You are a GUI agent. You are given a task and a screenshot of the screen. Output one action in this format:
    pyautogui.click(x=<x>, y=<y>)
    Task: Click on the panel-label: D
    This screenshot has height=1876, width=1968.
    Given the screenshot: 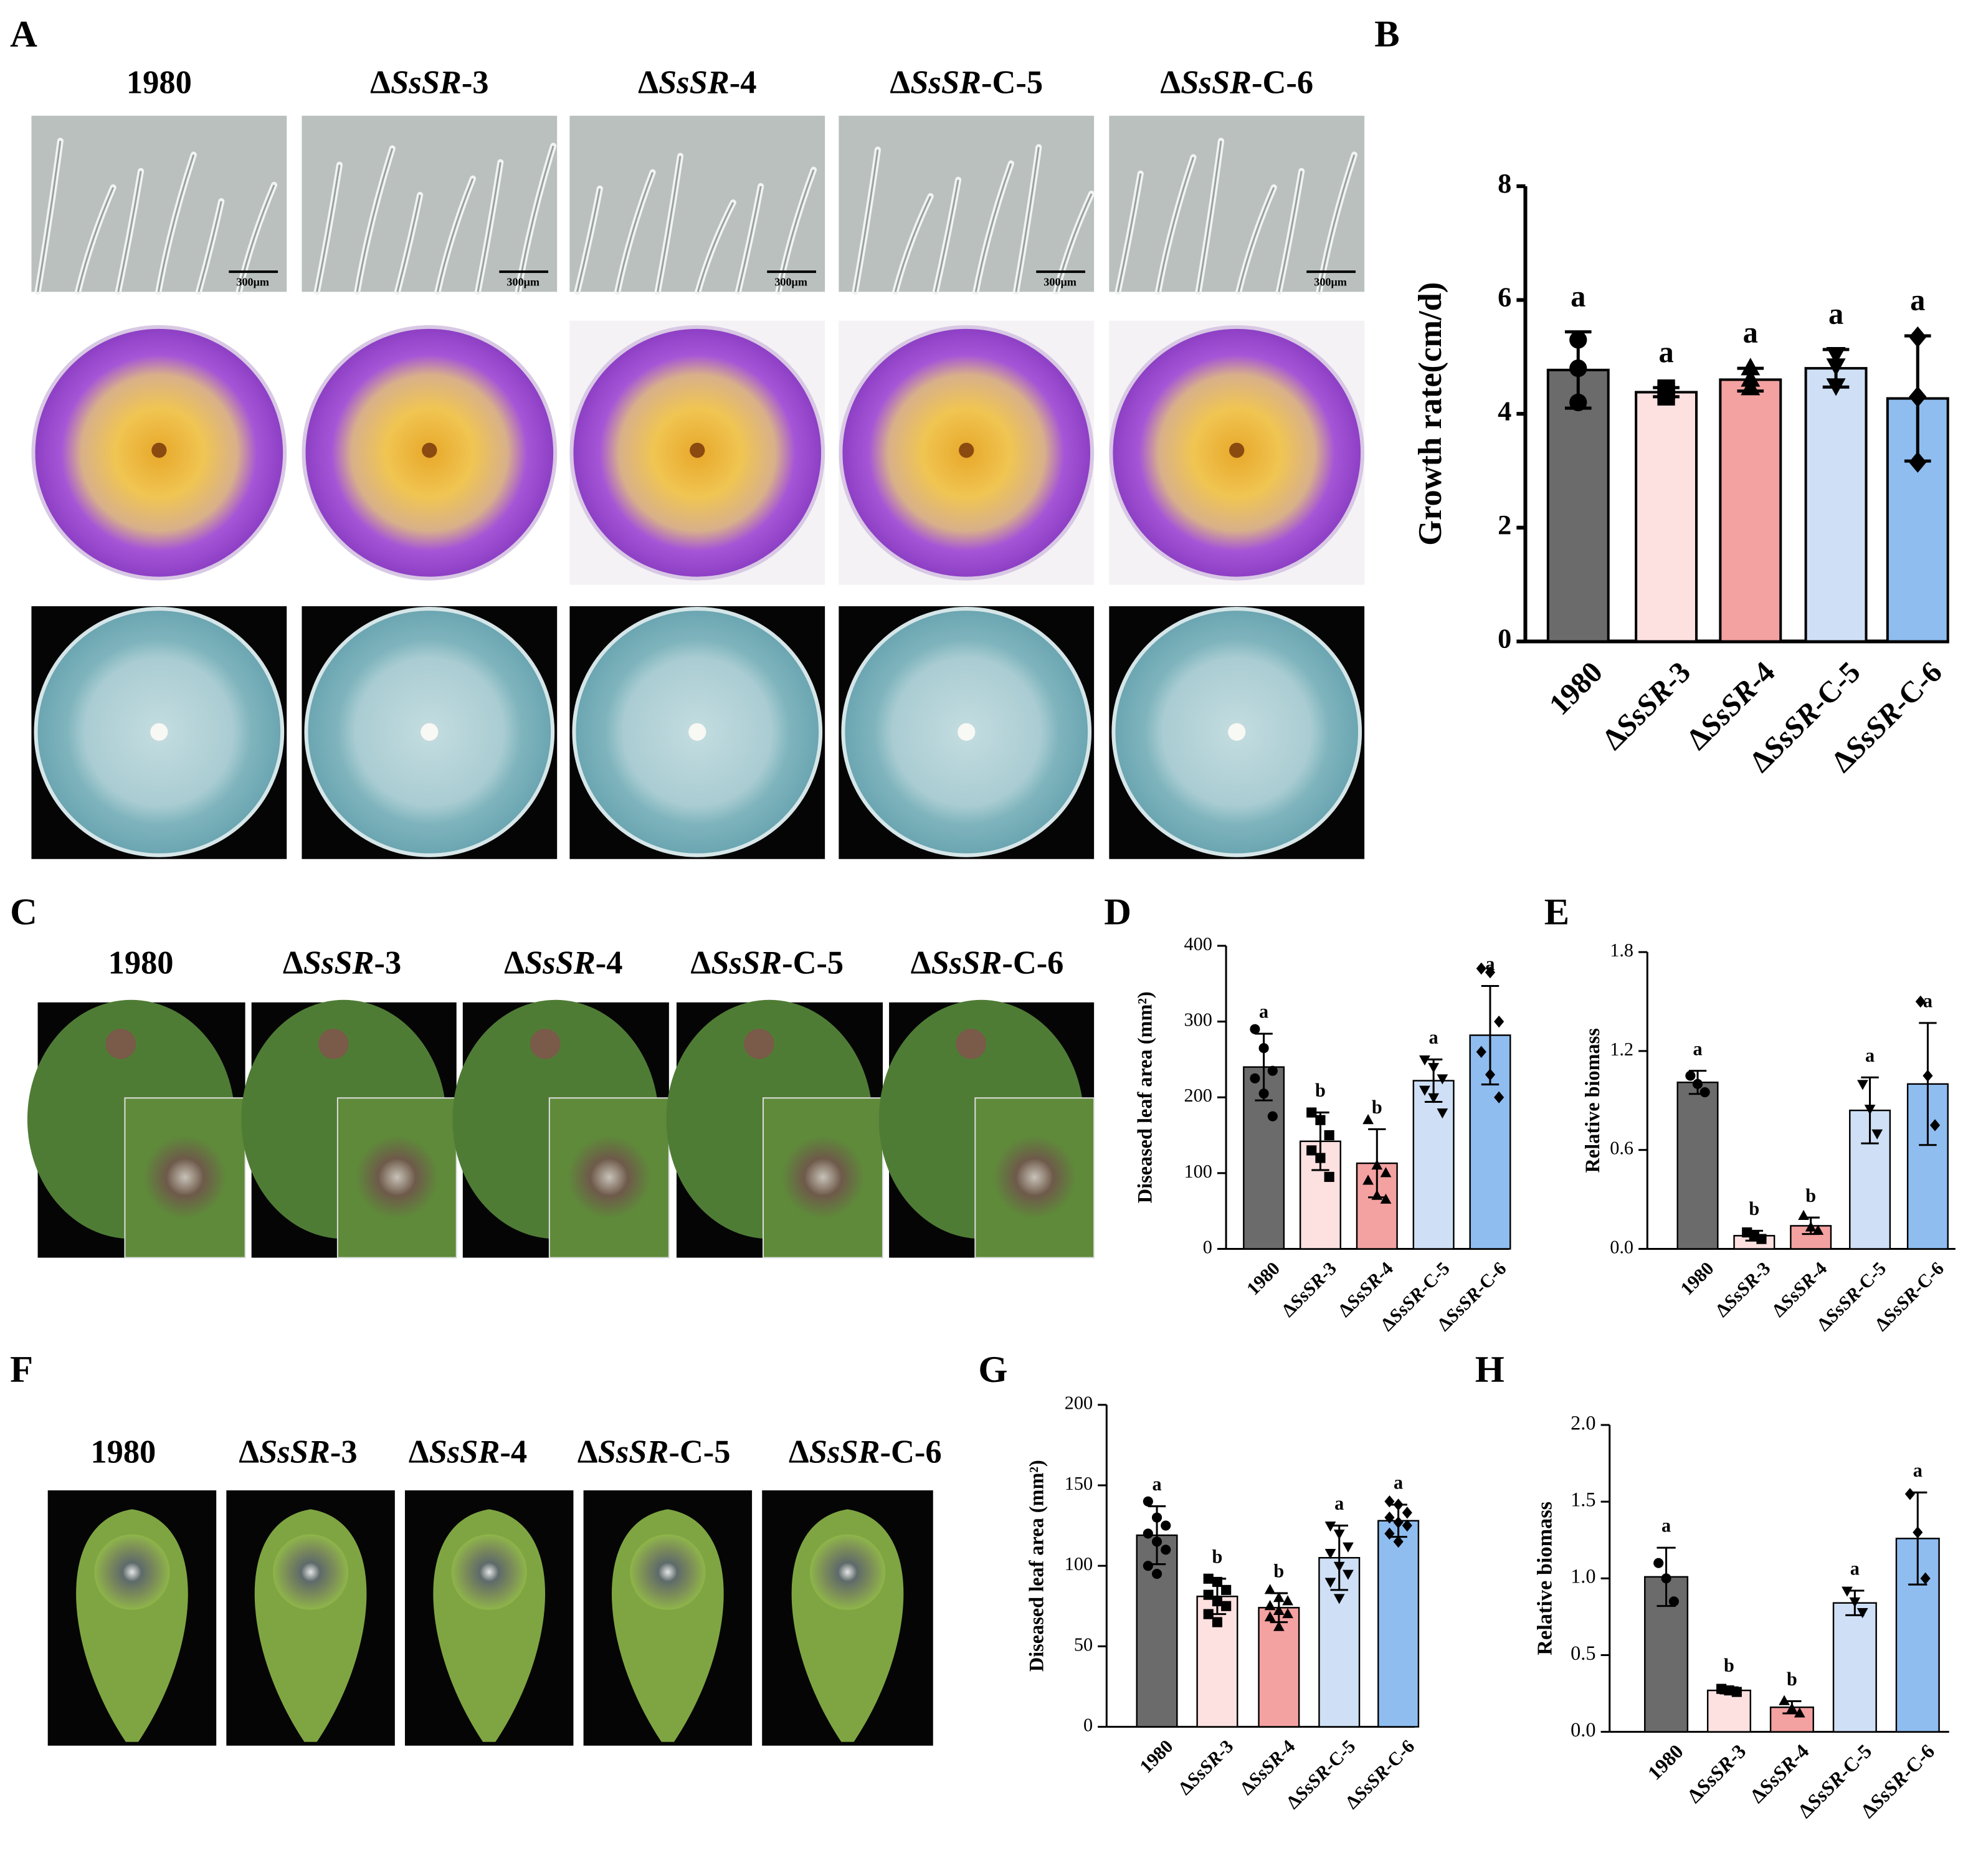 What is the action you would take?
    pyautogui.click(x=1117, y=912)
    